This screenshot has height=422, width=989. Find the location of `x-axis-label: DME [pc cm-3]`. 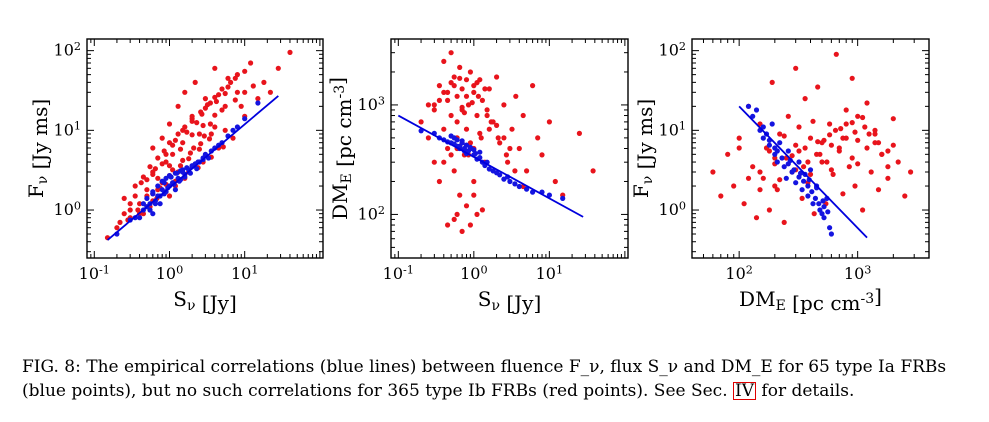

x-axis-label: DME [pc cm-3] is located at coordinates (810, 299).